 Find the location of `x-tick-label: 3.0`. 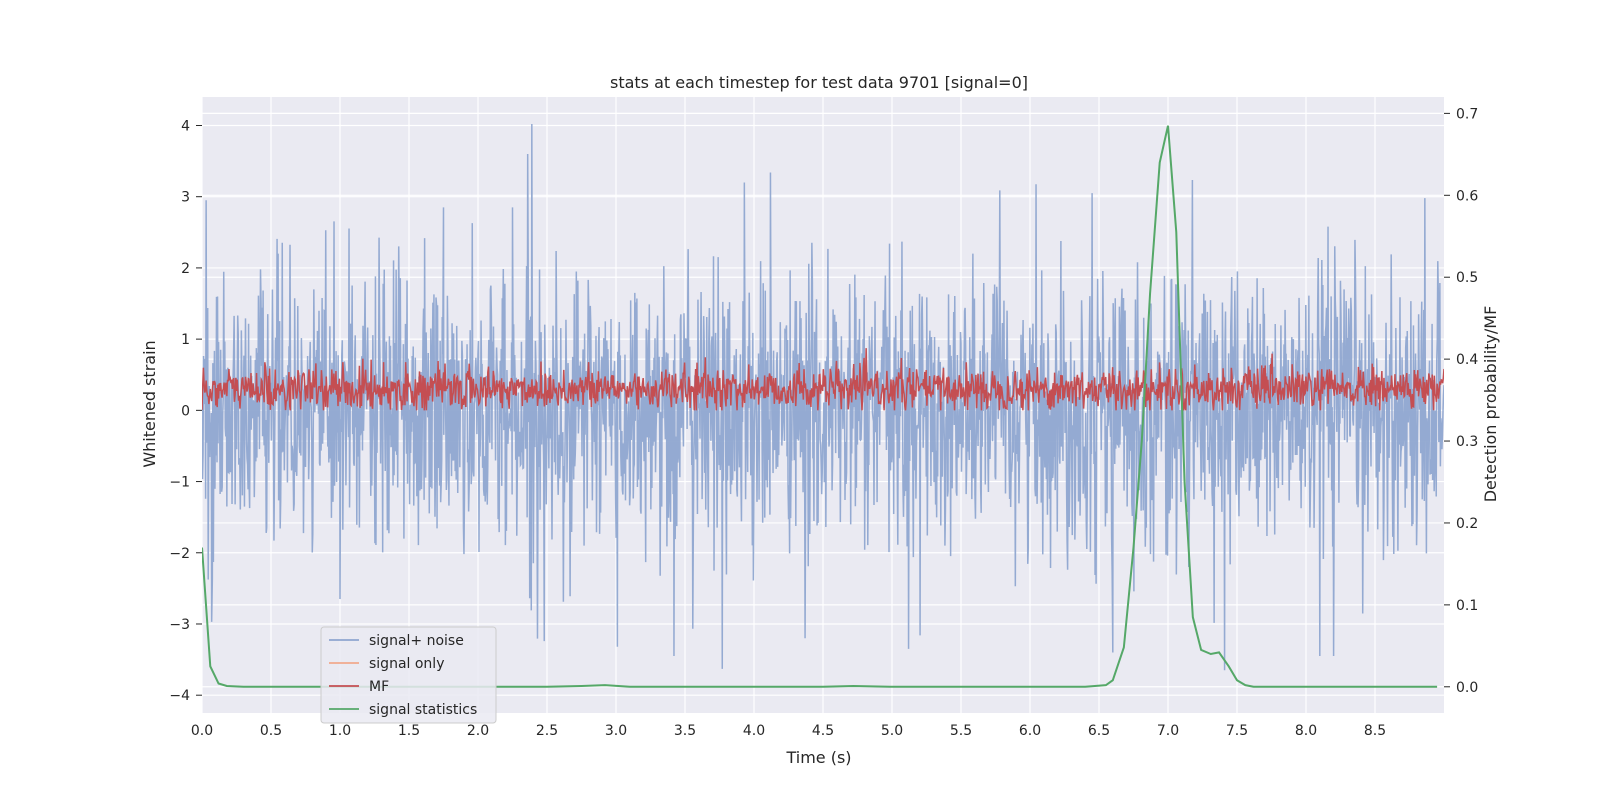

x-tick-label: 3.0 is located at coordinates (616, 731).